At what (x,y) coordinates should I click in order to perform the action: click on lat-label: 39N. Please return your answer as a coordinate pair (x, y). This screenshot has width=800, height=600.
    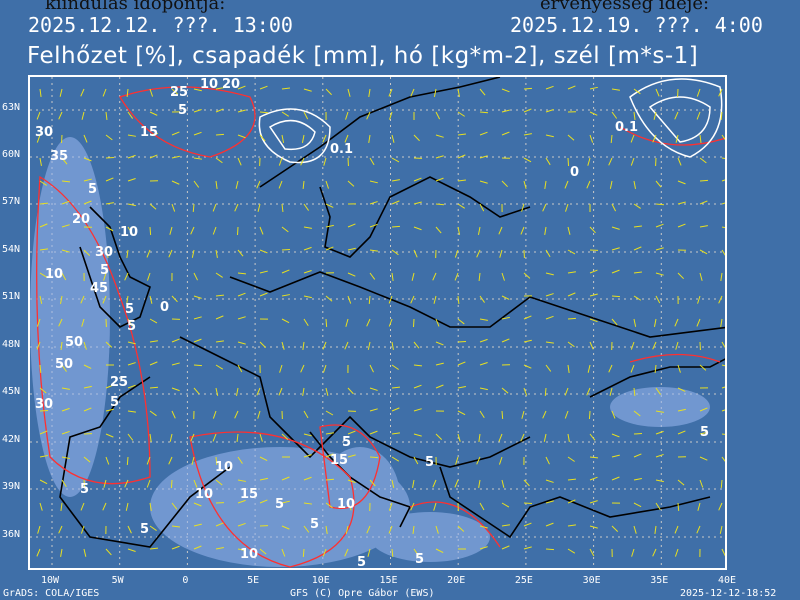
    Looking at the image, I should click on (11, 486).